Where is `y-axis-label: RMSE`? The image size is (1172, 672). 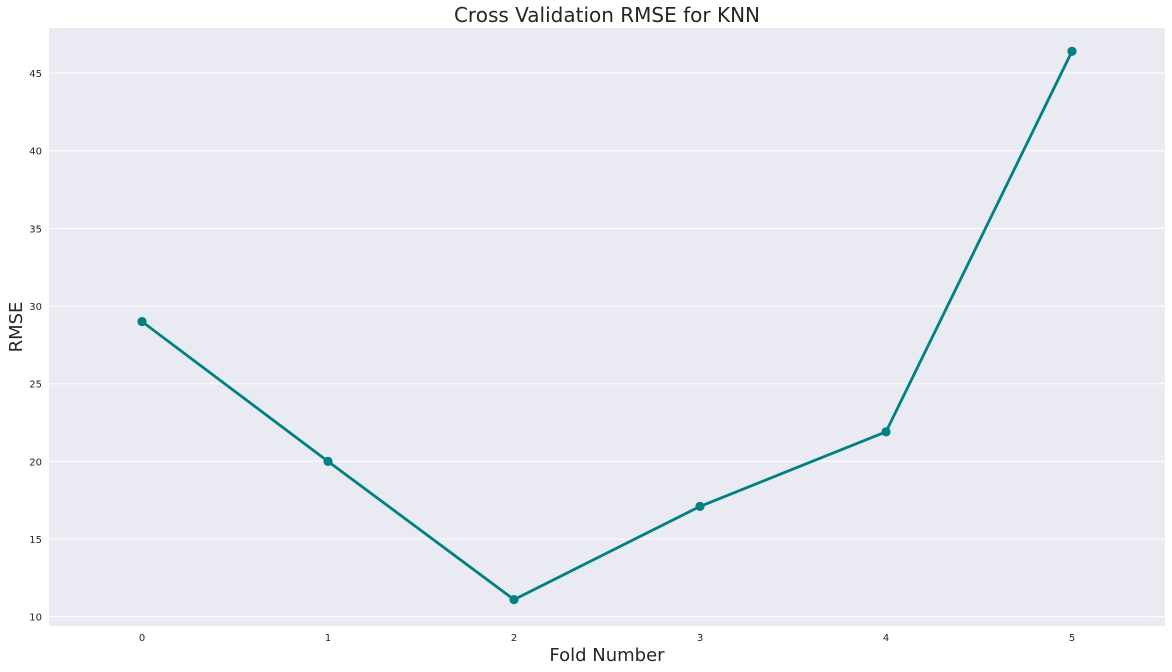
y-axis-label: RMSE is located at coordinates (16, 327).